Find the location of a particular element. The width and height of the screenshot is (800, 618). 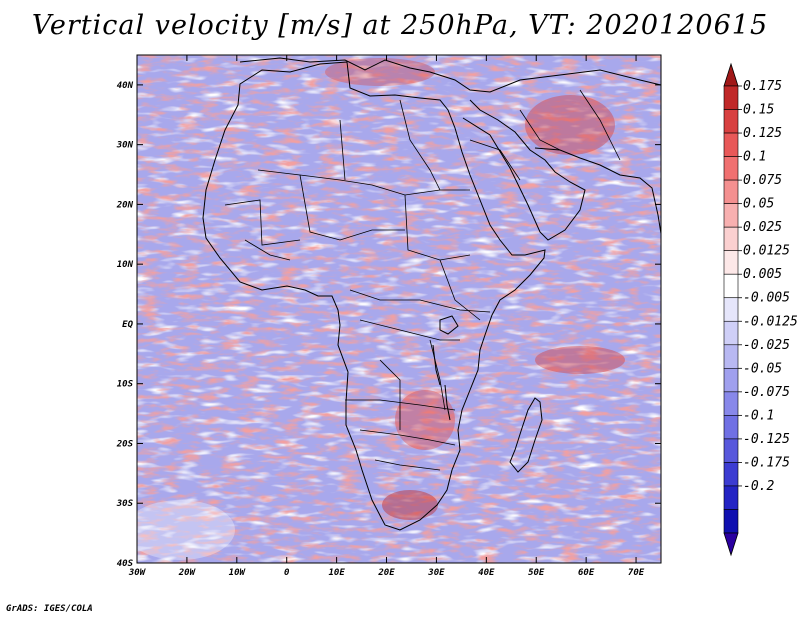

lon-tick-label: 70E is located at coordinates (636, 573).